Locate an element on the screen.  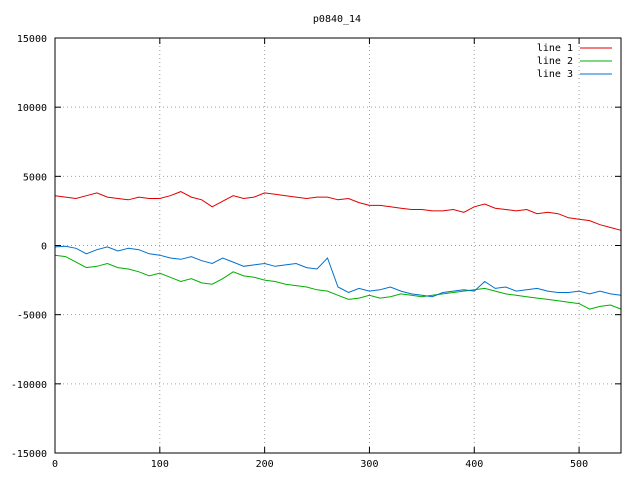
x-tick-label: 0 is located at coordinates (55, 464).